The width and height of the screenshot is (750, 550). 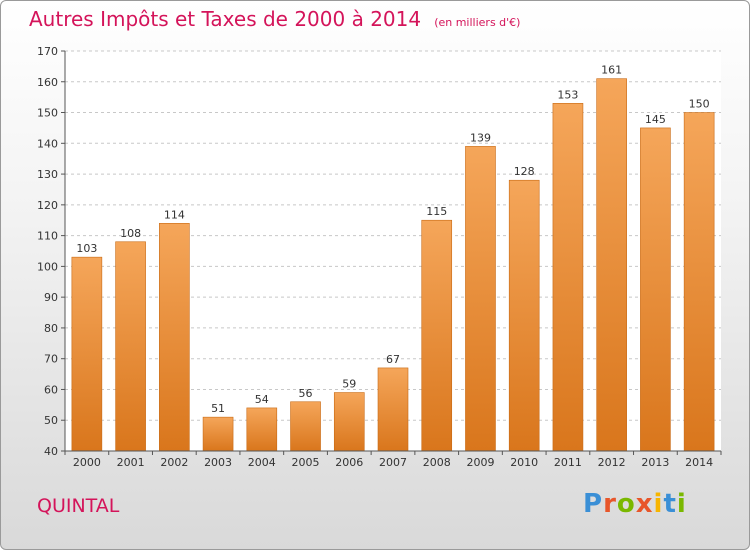 I want to click on proxiti-logo: Proxiti, so click(x=635, y=504).